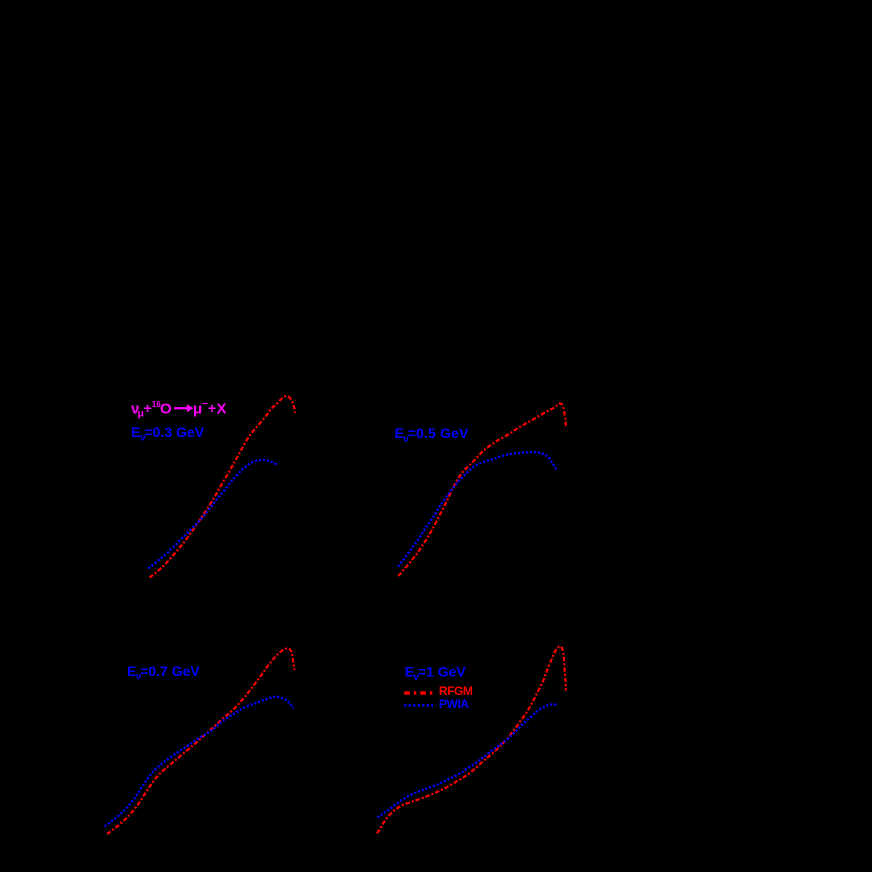  What do you see at coordinates (166, 409) in the screenshot?
I see `svg-text: O` at bounding box center [166, 409].